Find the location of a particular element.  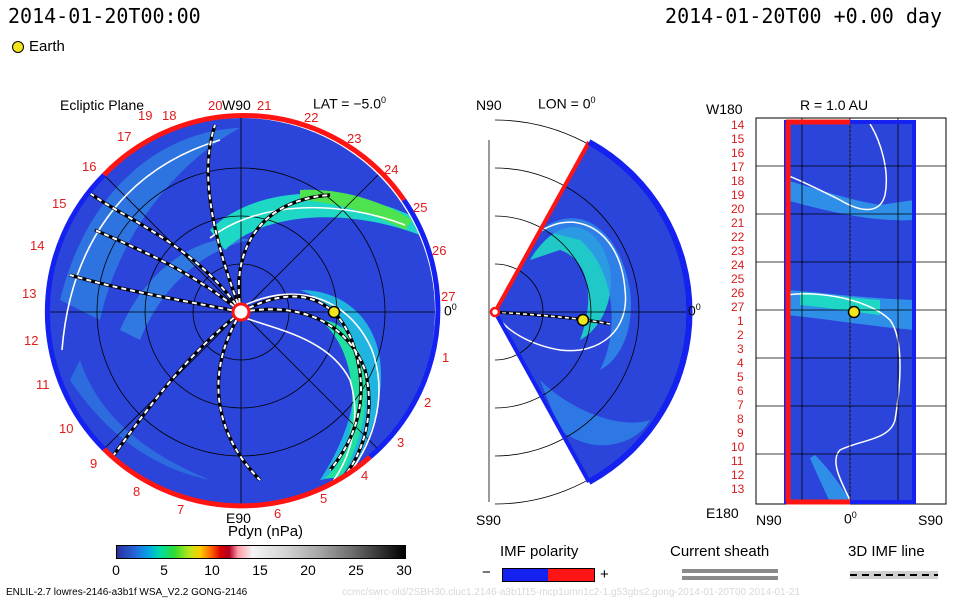

carrington-number: 12 is located at coordinates (31, 340).